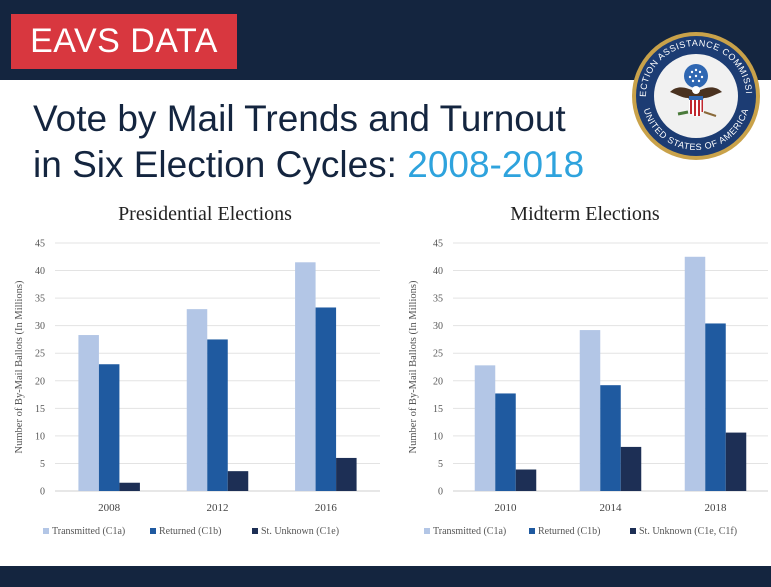 This screenshot has width=771, height=587. What do you see at coordinates (300, 531) in the screenshot?
I see `legend-entry: St. Unknown (C1e)` at bounding box center [300, 531].